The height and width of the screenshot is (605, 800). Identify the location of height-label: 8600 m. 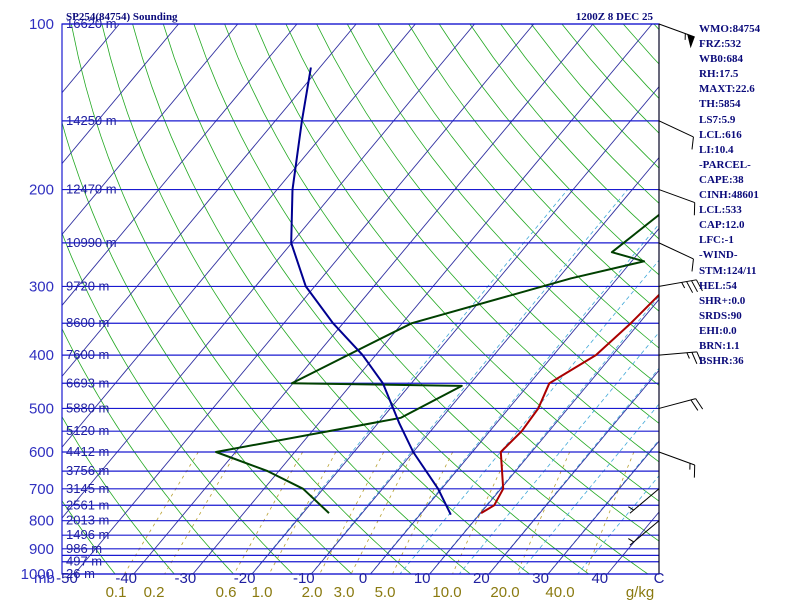
(87, 322).